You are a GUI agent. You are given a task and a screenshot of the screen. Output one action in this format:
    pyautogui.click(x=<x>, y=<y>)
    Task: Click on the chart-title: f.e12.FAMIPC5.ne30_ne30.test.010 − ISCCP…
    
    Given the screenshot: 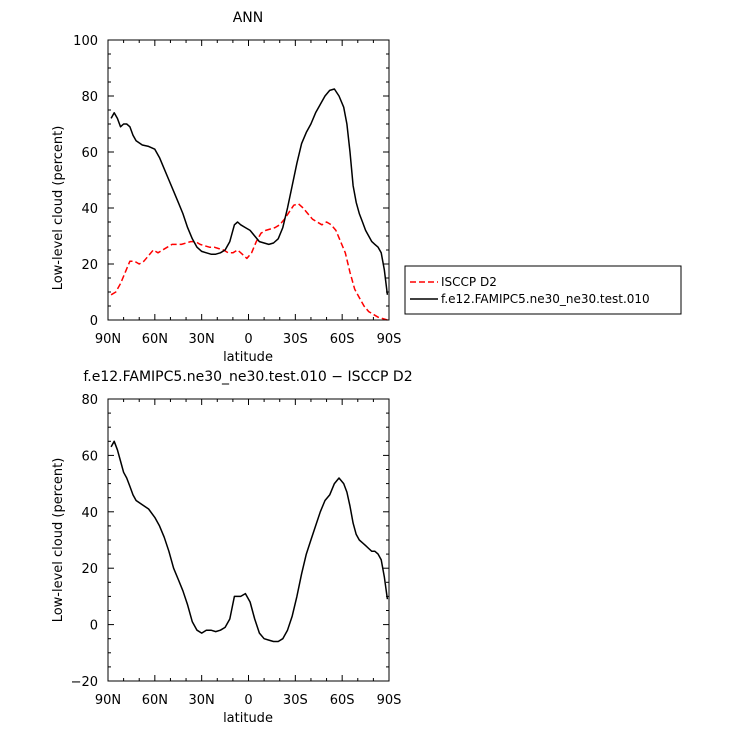 What is the action you would take?
    pyautogui.click(x=247, y=377)
    